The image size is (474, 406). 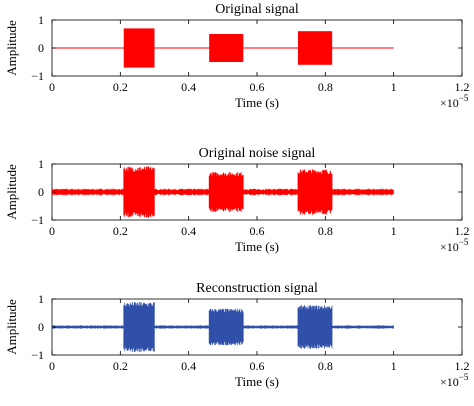 What do you see at coordinates (257, 153) in the screenshot?
I see `chart-title: Original noise signal` at bounding box center [257, 153].